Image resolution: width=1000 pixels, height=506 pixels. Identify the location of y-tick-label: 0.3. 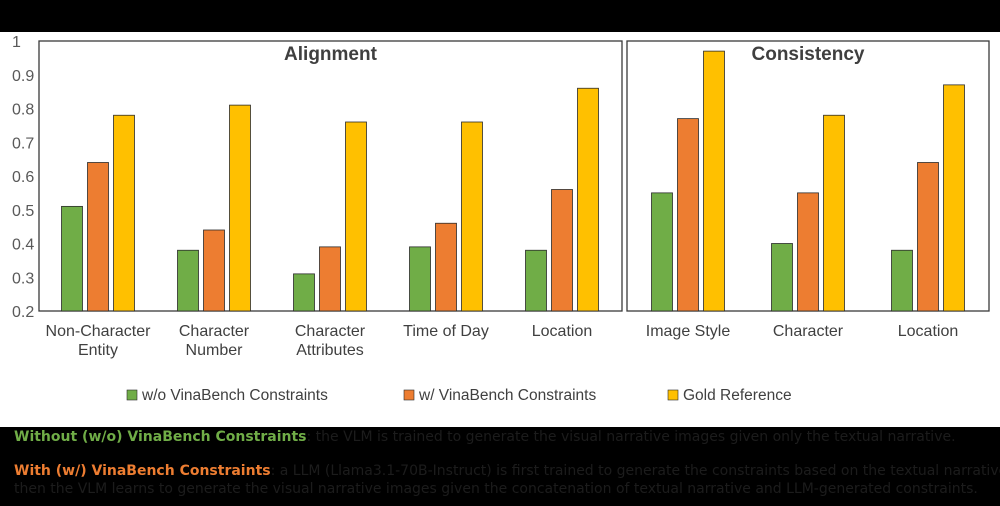
(23, 278).